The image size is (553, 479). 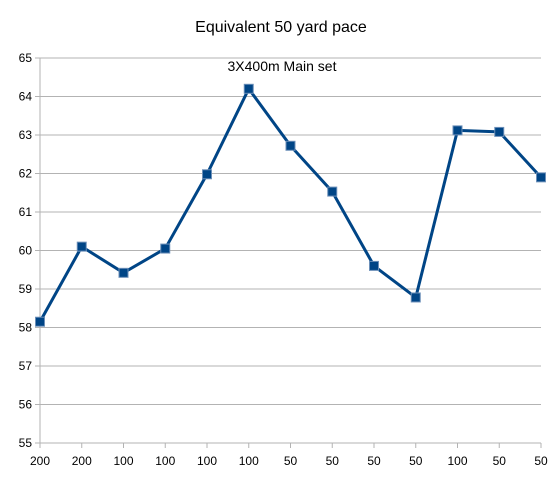 What do you see at coordinates (26, 405) in the screenshot?
I see `y-tick-label: 56` at bounding box center [26, 405].